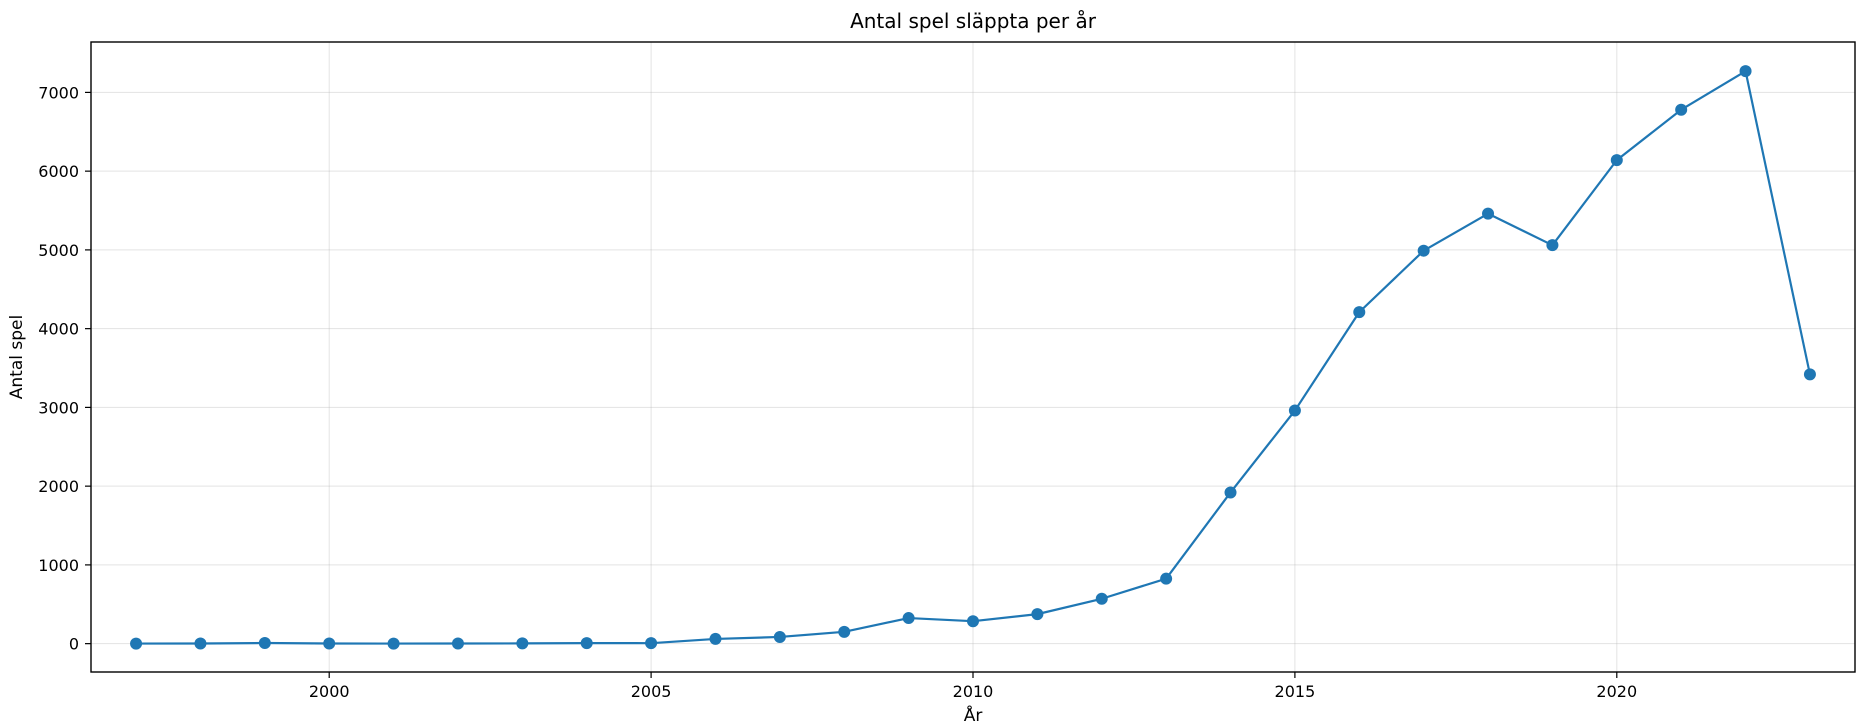 The width and height of the screenshot is (1862, 728). Describe the element at coordinates (58, 565) in the screenshot. I see `y-tick-label: 1000` at that location.